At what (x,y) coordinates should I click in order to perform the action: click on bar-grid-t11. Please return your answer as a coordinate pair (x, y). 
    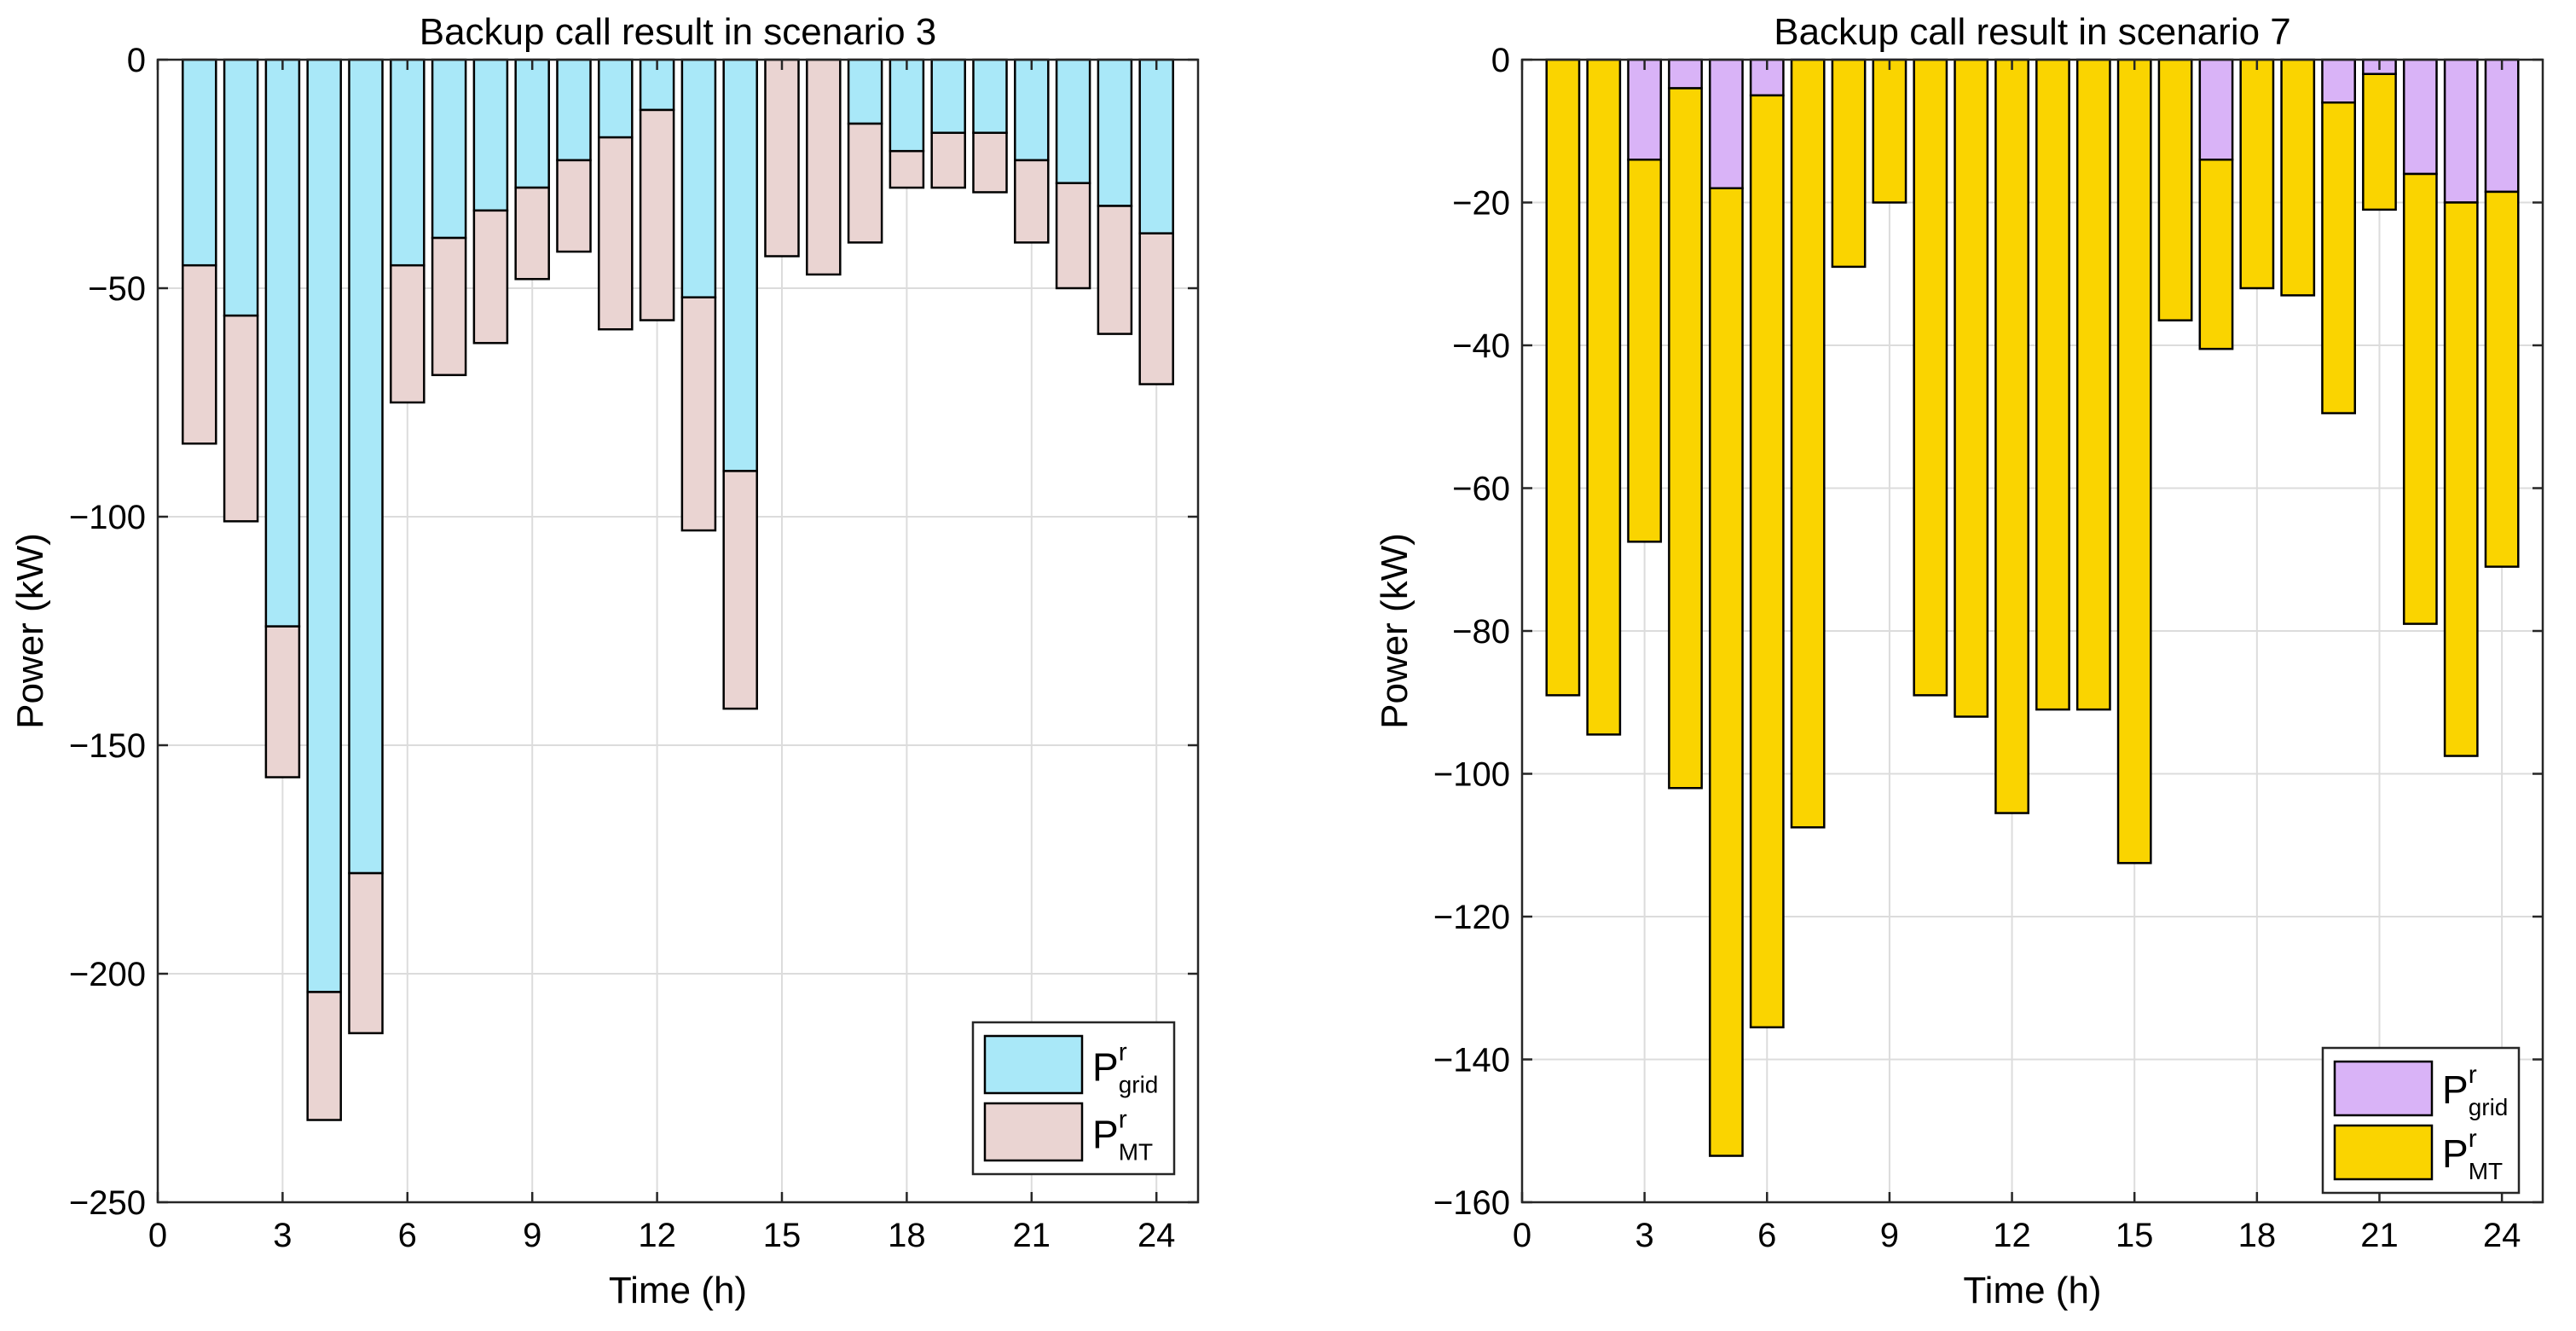
    Looking at the image, I should click on (616, 98).